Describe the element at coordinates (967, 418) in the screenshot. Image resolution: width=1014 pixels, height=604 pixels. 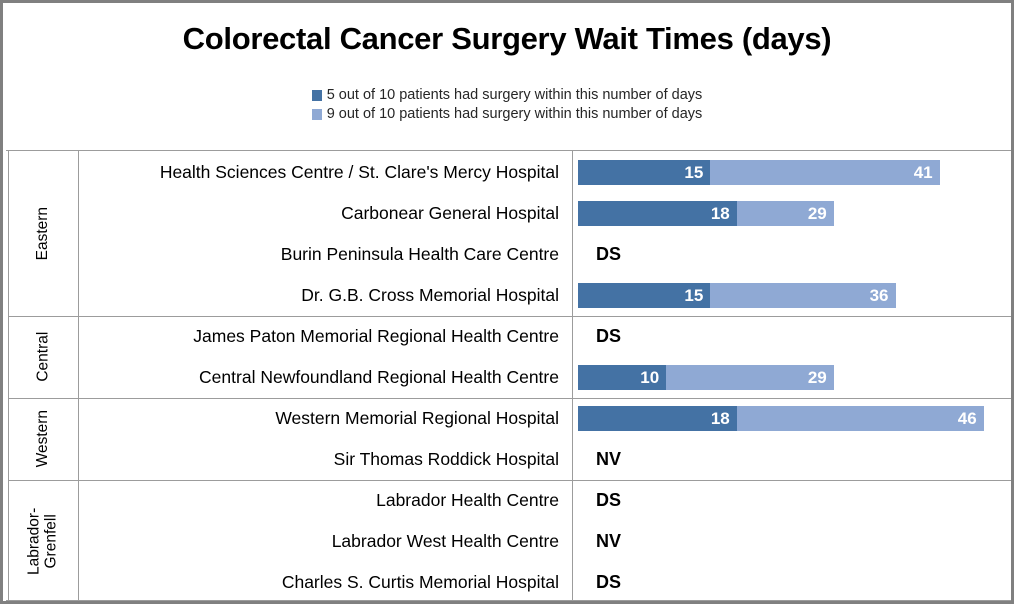
I see `bar-value-ninth-decile: 46` at that location.